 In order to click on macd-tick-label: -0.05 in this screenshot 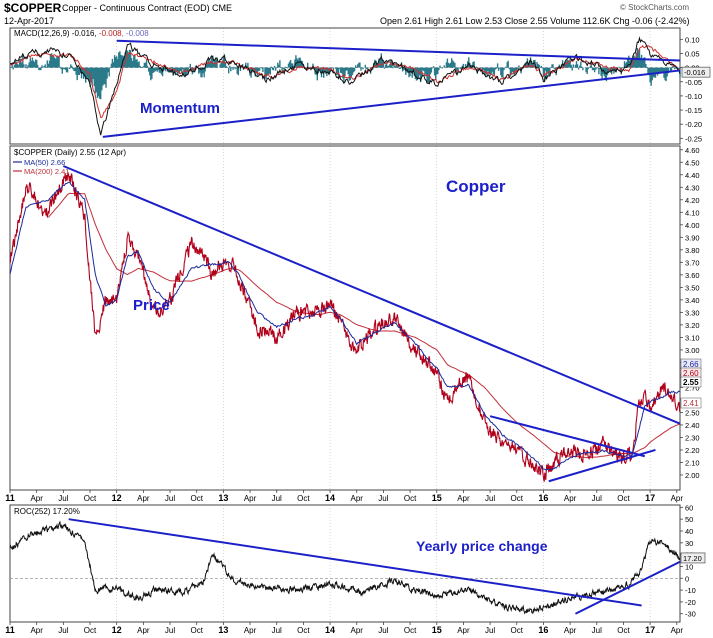, I will do `click(693, 82)`.